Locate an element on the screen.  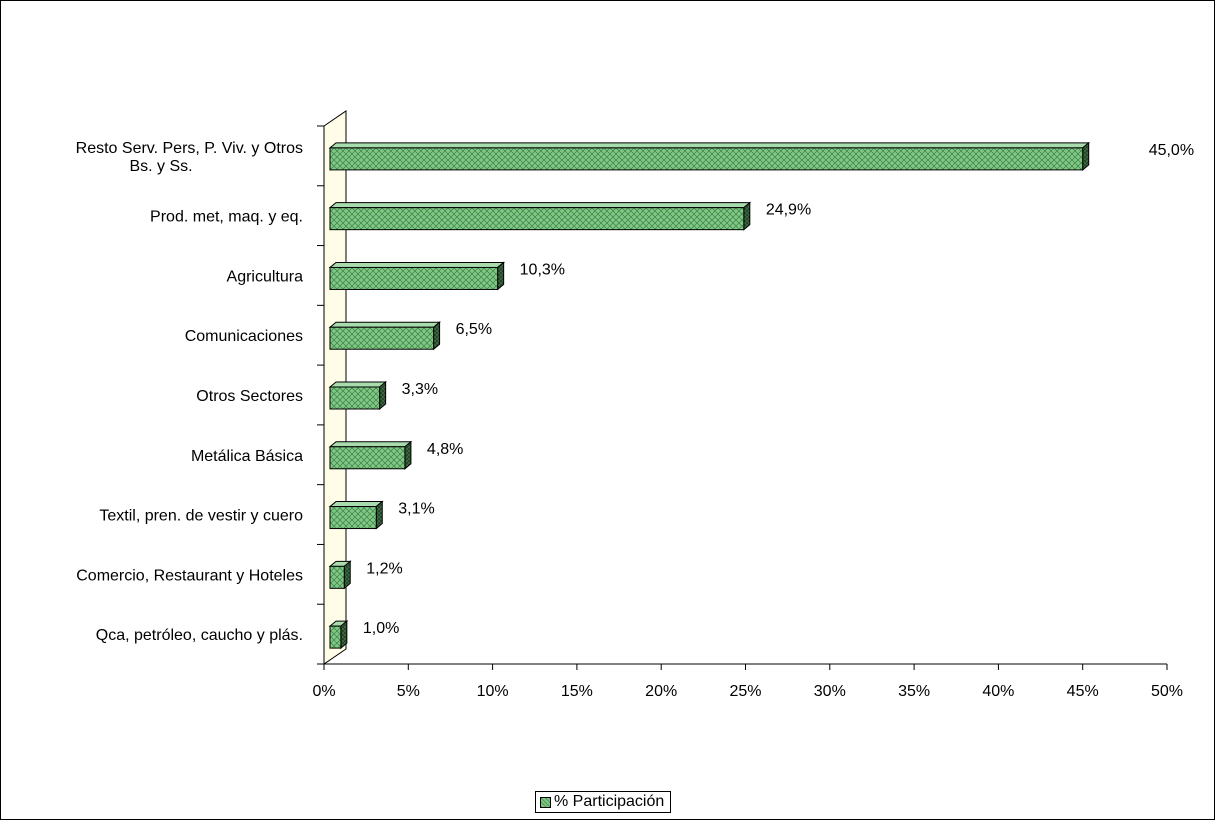
x-tick-label: 30% is located at coordinates (830, 691).